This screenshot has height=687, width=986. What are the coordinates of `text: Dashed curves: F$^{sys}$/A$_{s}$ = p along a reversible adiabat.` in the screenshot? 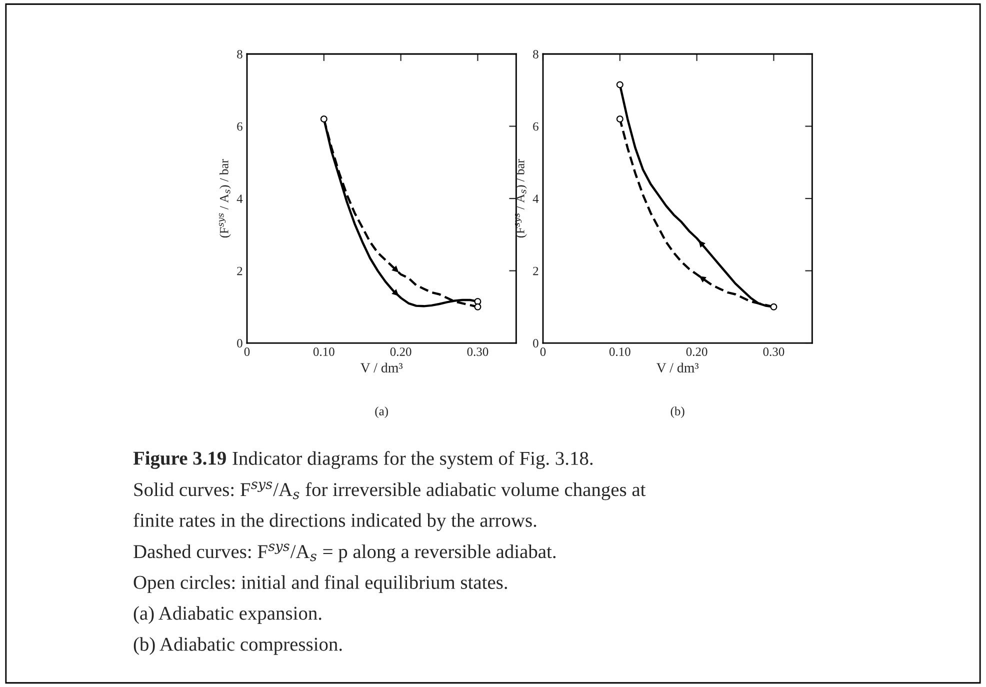 It's located at (345, 553).